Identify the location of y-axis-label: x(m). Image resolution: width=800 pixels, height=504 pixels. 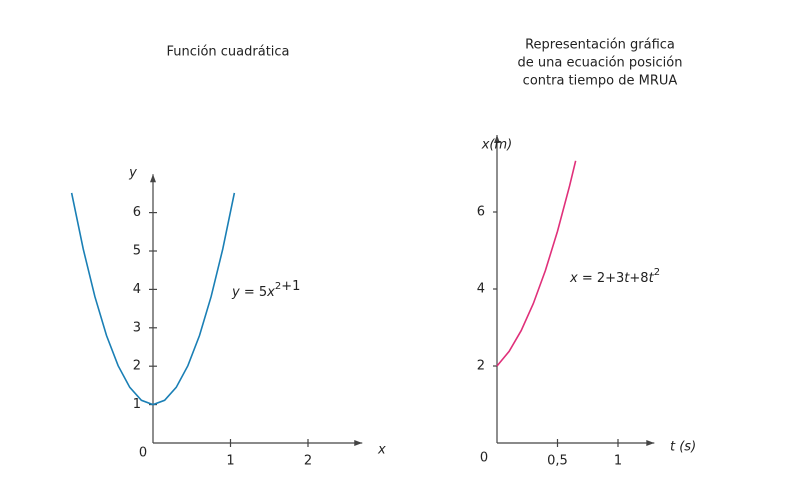
(497, 145).